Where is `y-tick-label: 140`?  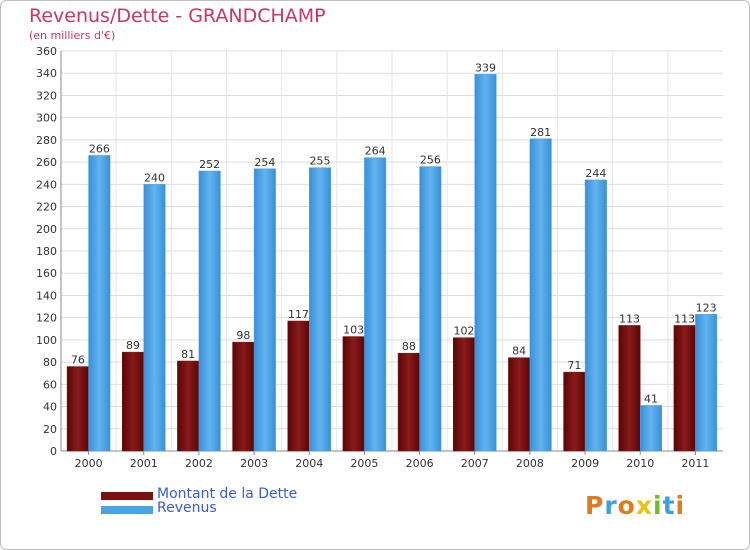
y-tick-label: 140 is located at coordinates (46, 295).